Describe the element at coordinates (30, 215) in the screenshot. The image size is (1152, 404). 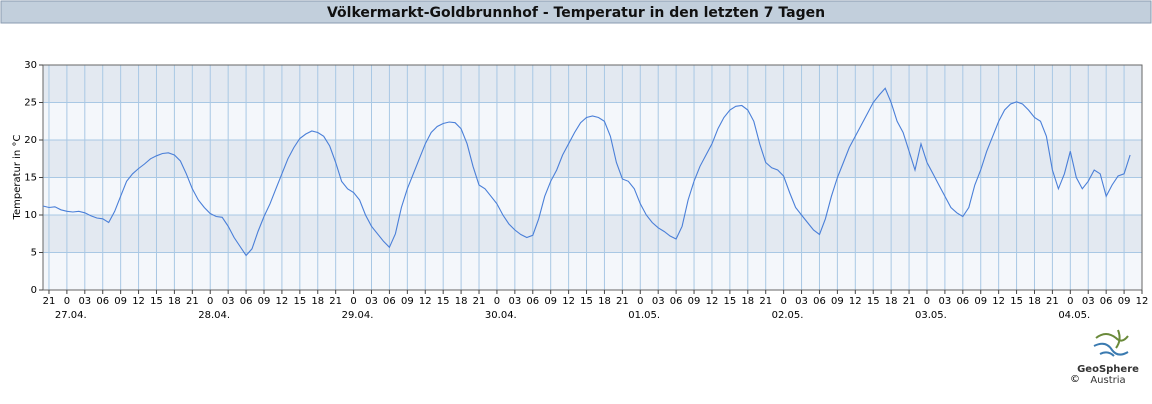
I see `y-tick-label: 10` at that location.